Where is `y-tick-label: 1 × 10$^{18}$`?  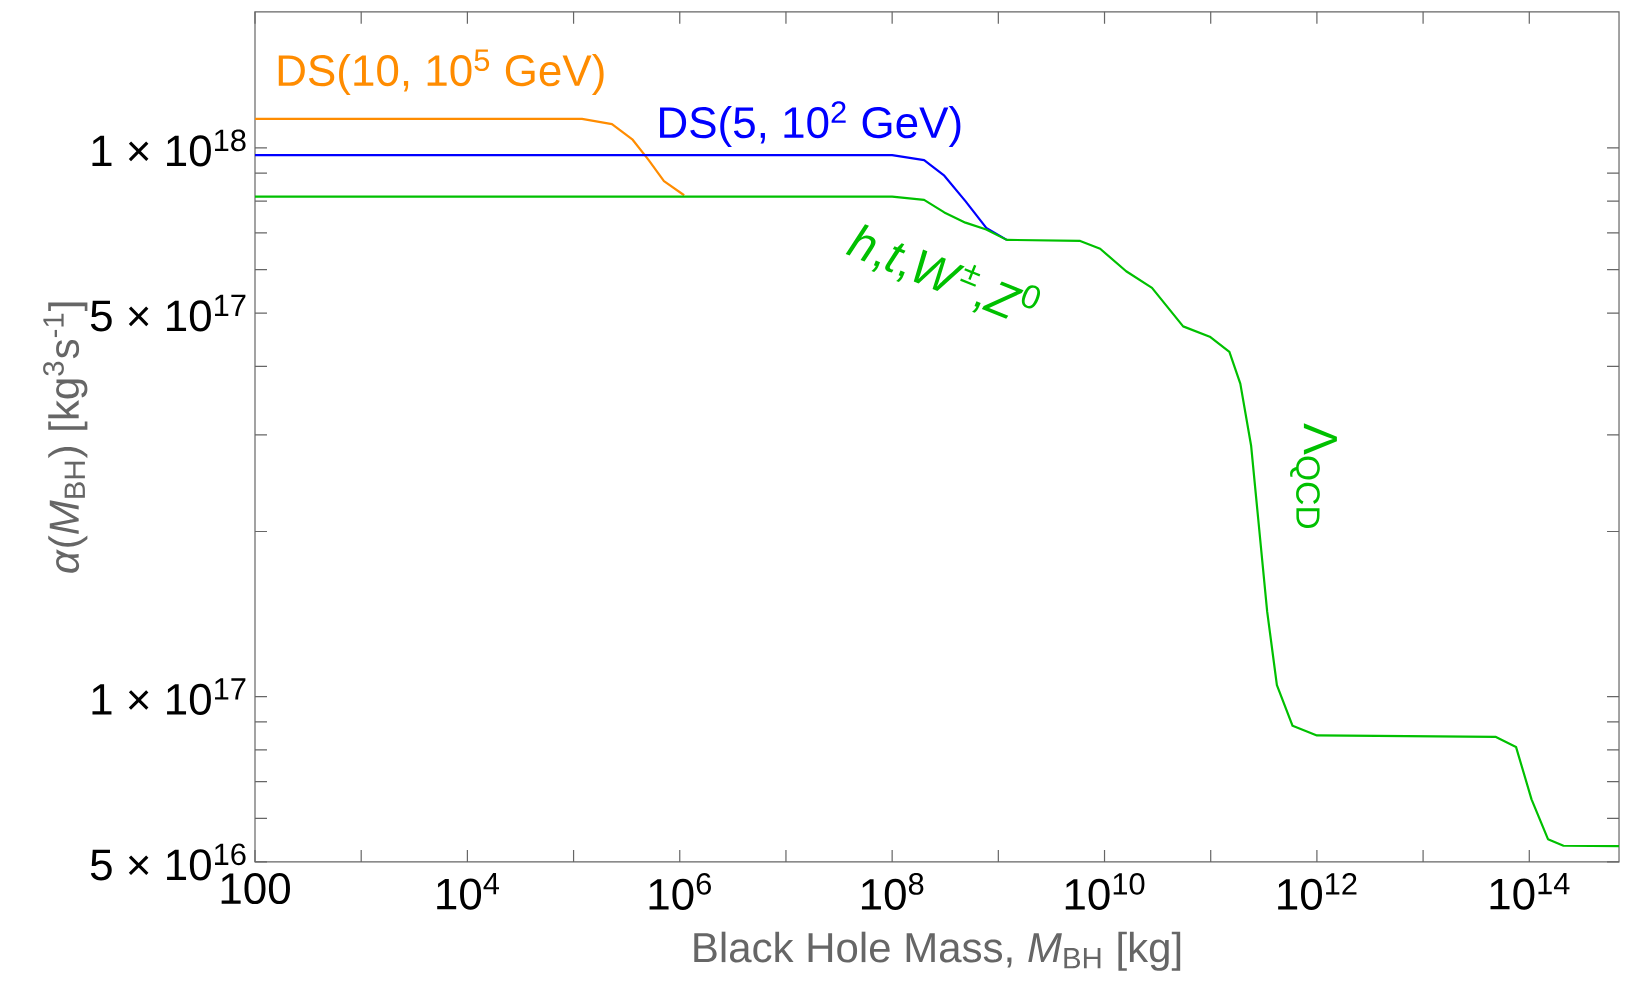 y-tick-label: 1 × 10$^{18}$ is located at coordinates (169, 148).